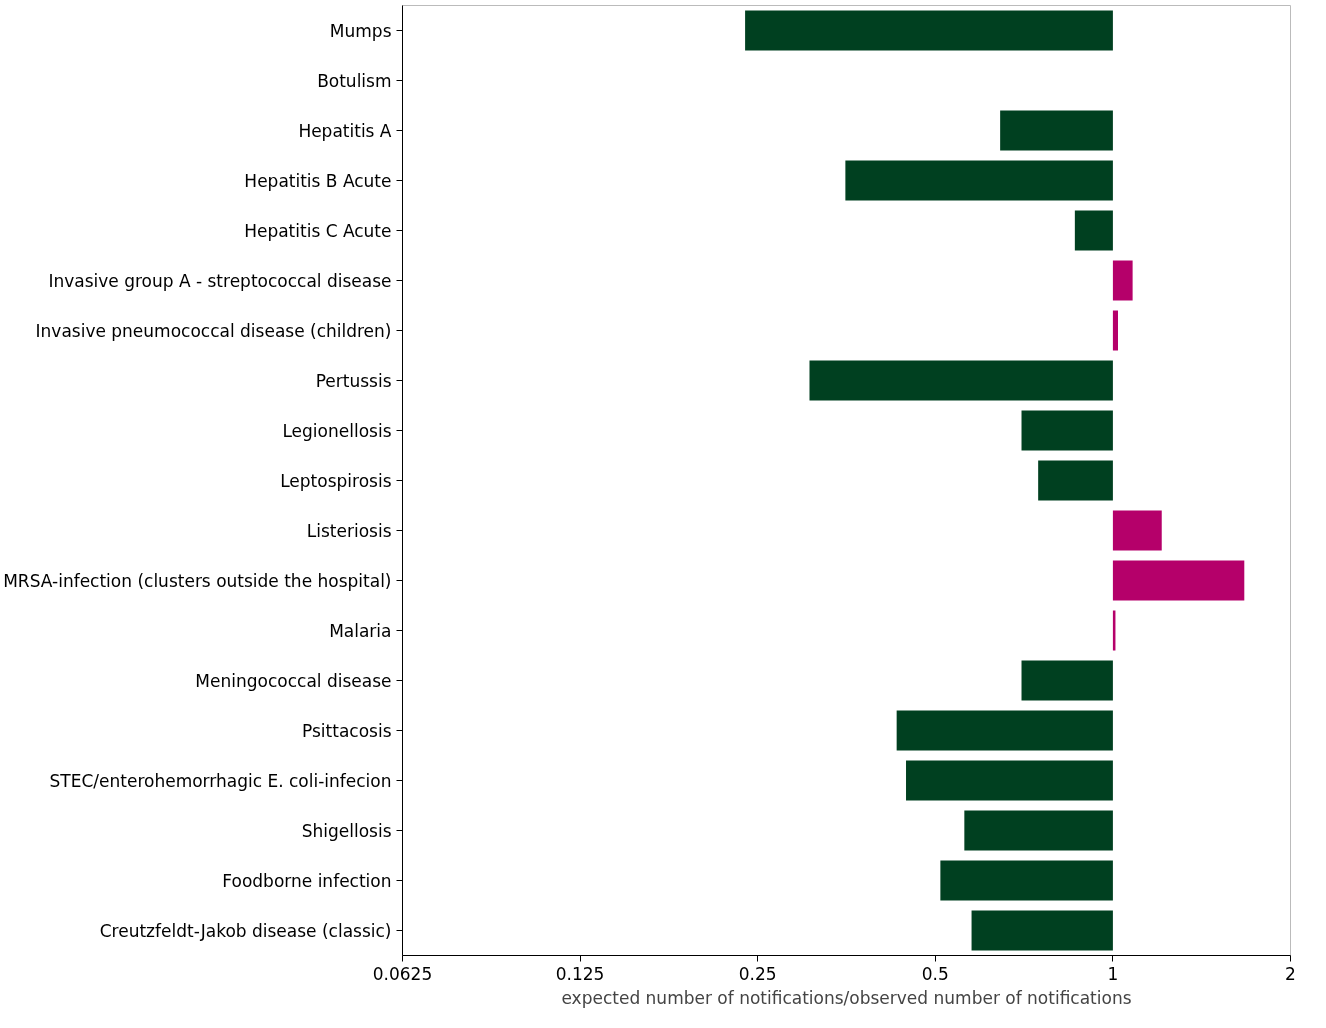 Image resolution: width=1326 pixels, height=1028 pixels. What do you see at coordinates (245, 930) in the screenshot?
I see `y-tick-label: Creutzfeldt-Jakob disease (classic)` at bounding box center [245, 930].